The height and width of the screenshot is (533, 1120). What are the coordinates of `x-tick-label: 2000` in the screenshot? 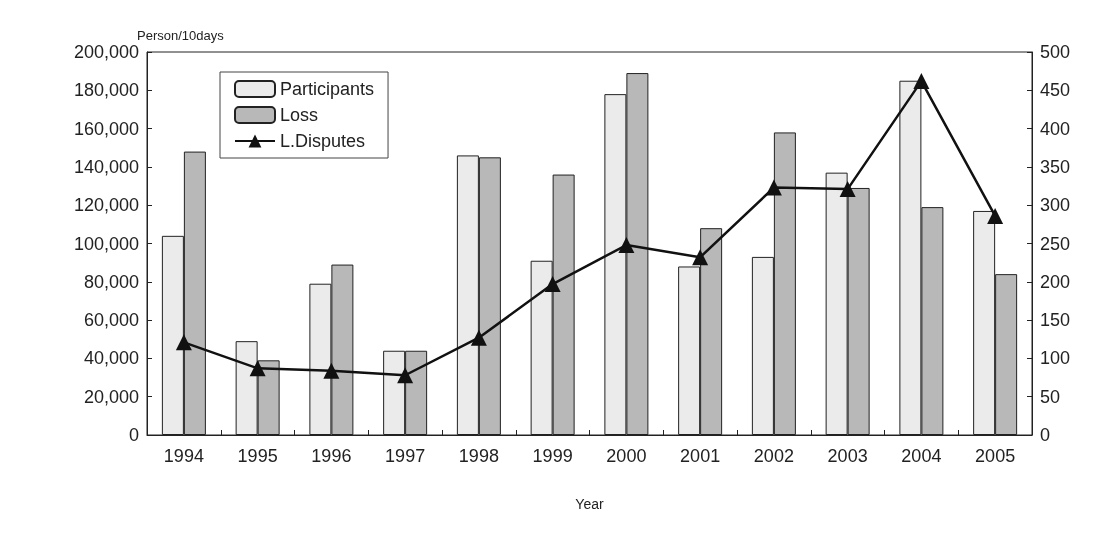 It's located at (626, 456).